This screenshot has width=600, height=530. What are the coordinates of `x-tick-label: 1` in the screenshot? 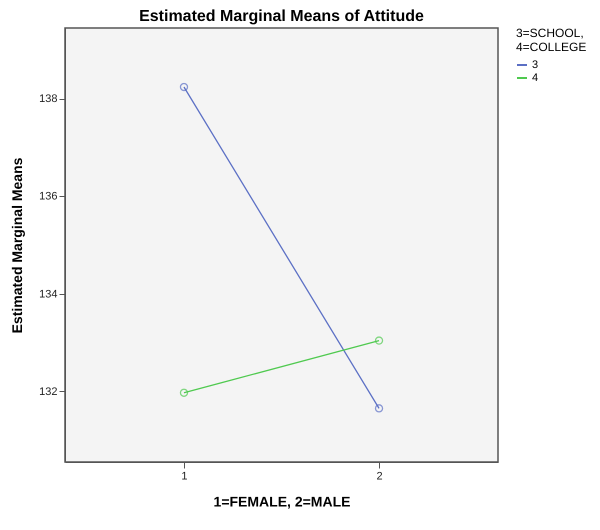 It's located at (184, 476).